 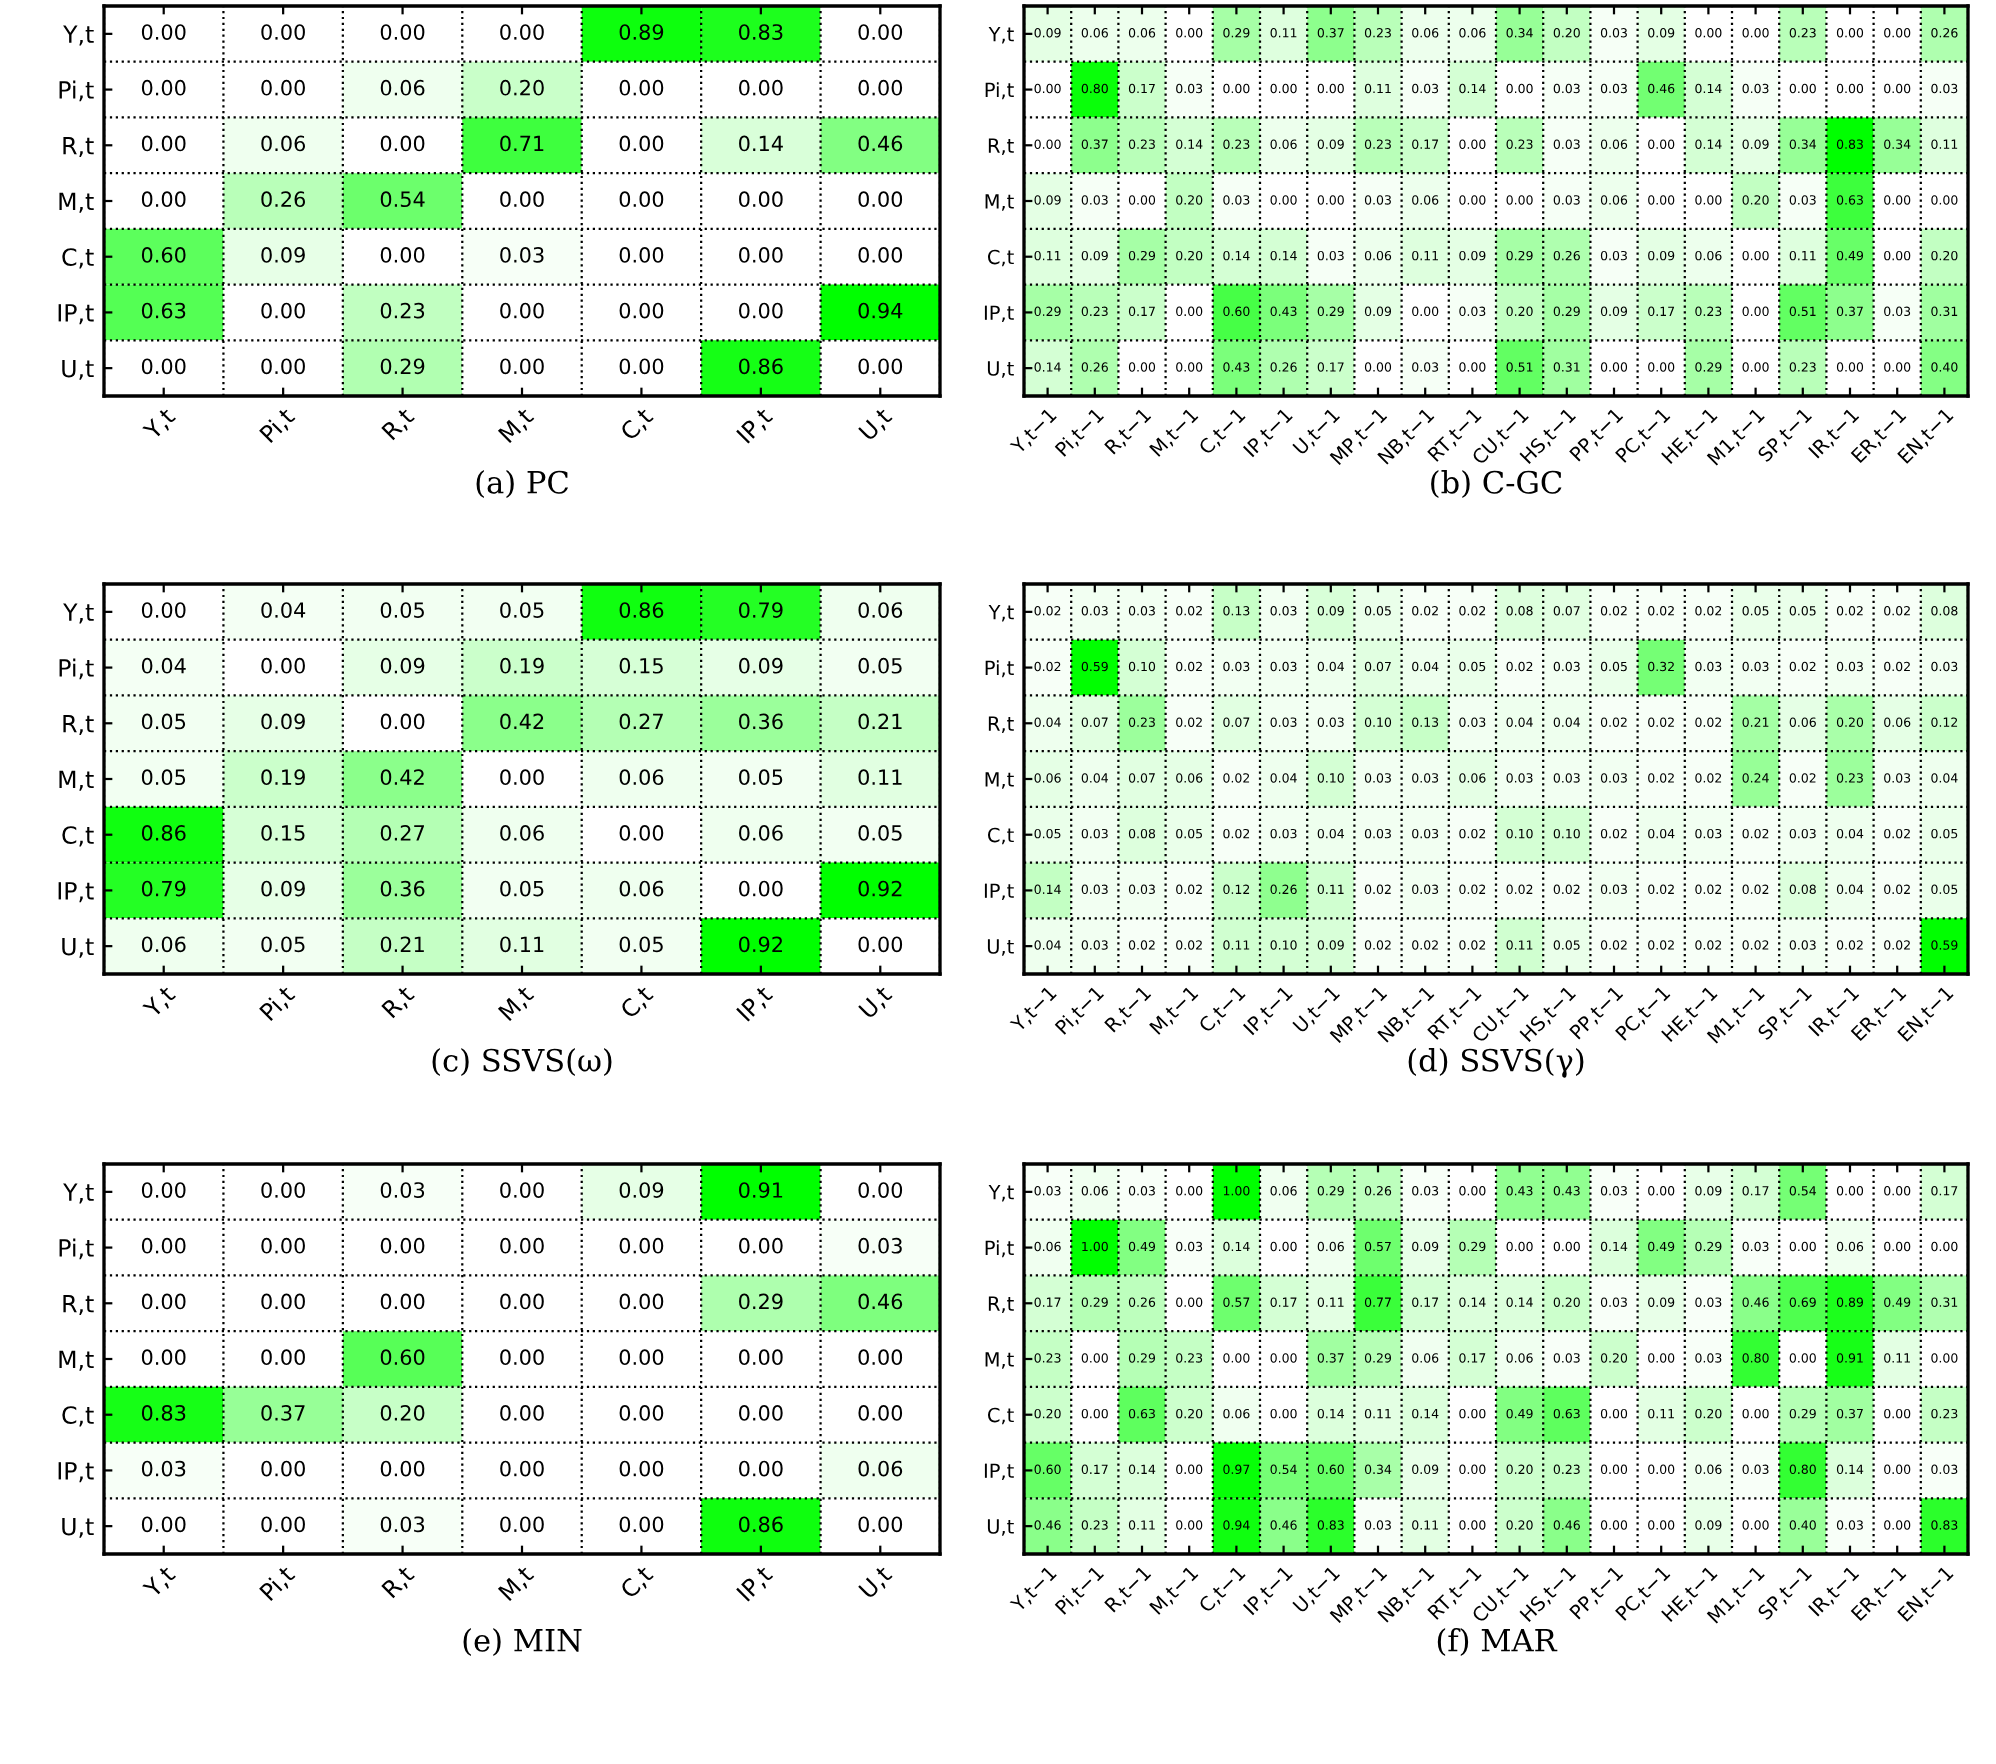 I want to click on y-tick-label: U,t, so click(x=78, y=1527).